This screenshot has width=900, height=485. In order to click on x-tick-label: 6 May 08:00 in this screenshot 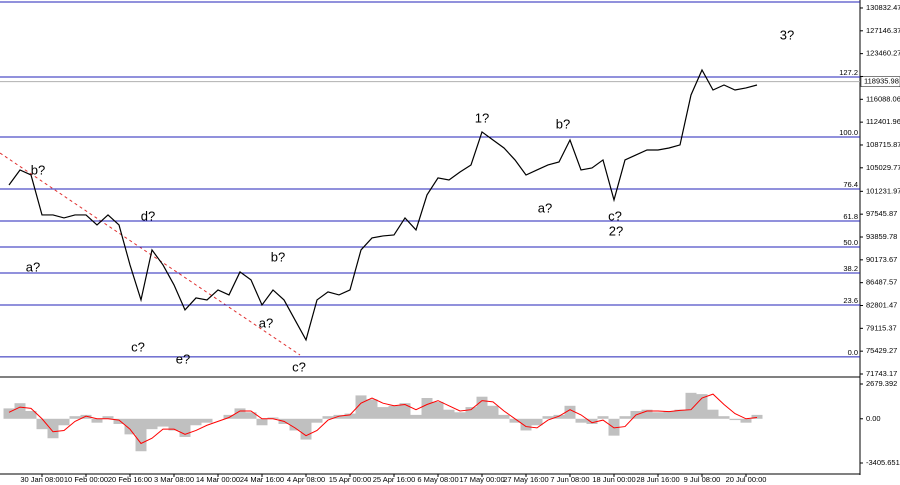, I will do `click(437, 479)`.